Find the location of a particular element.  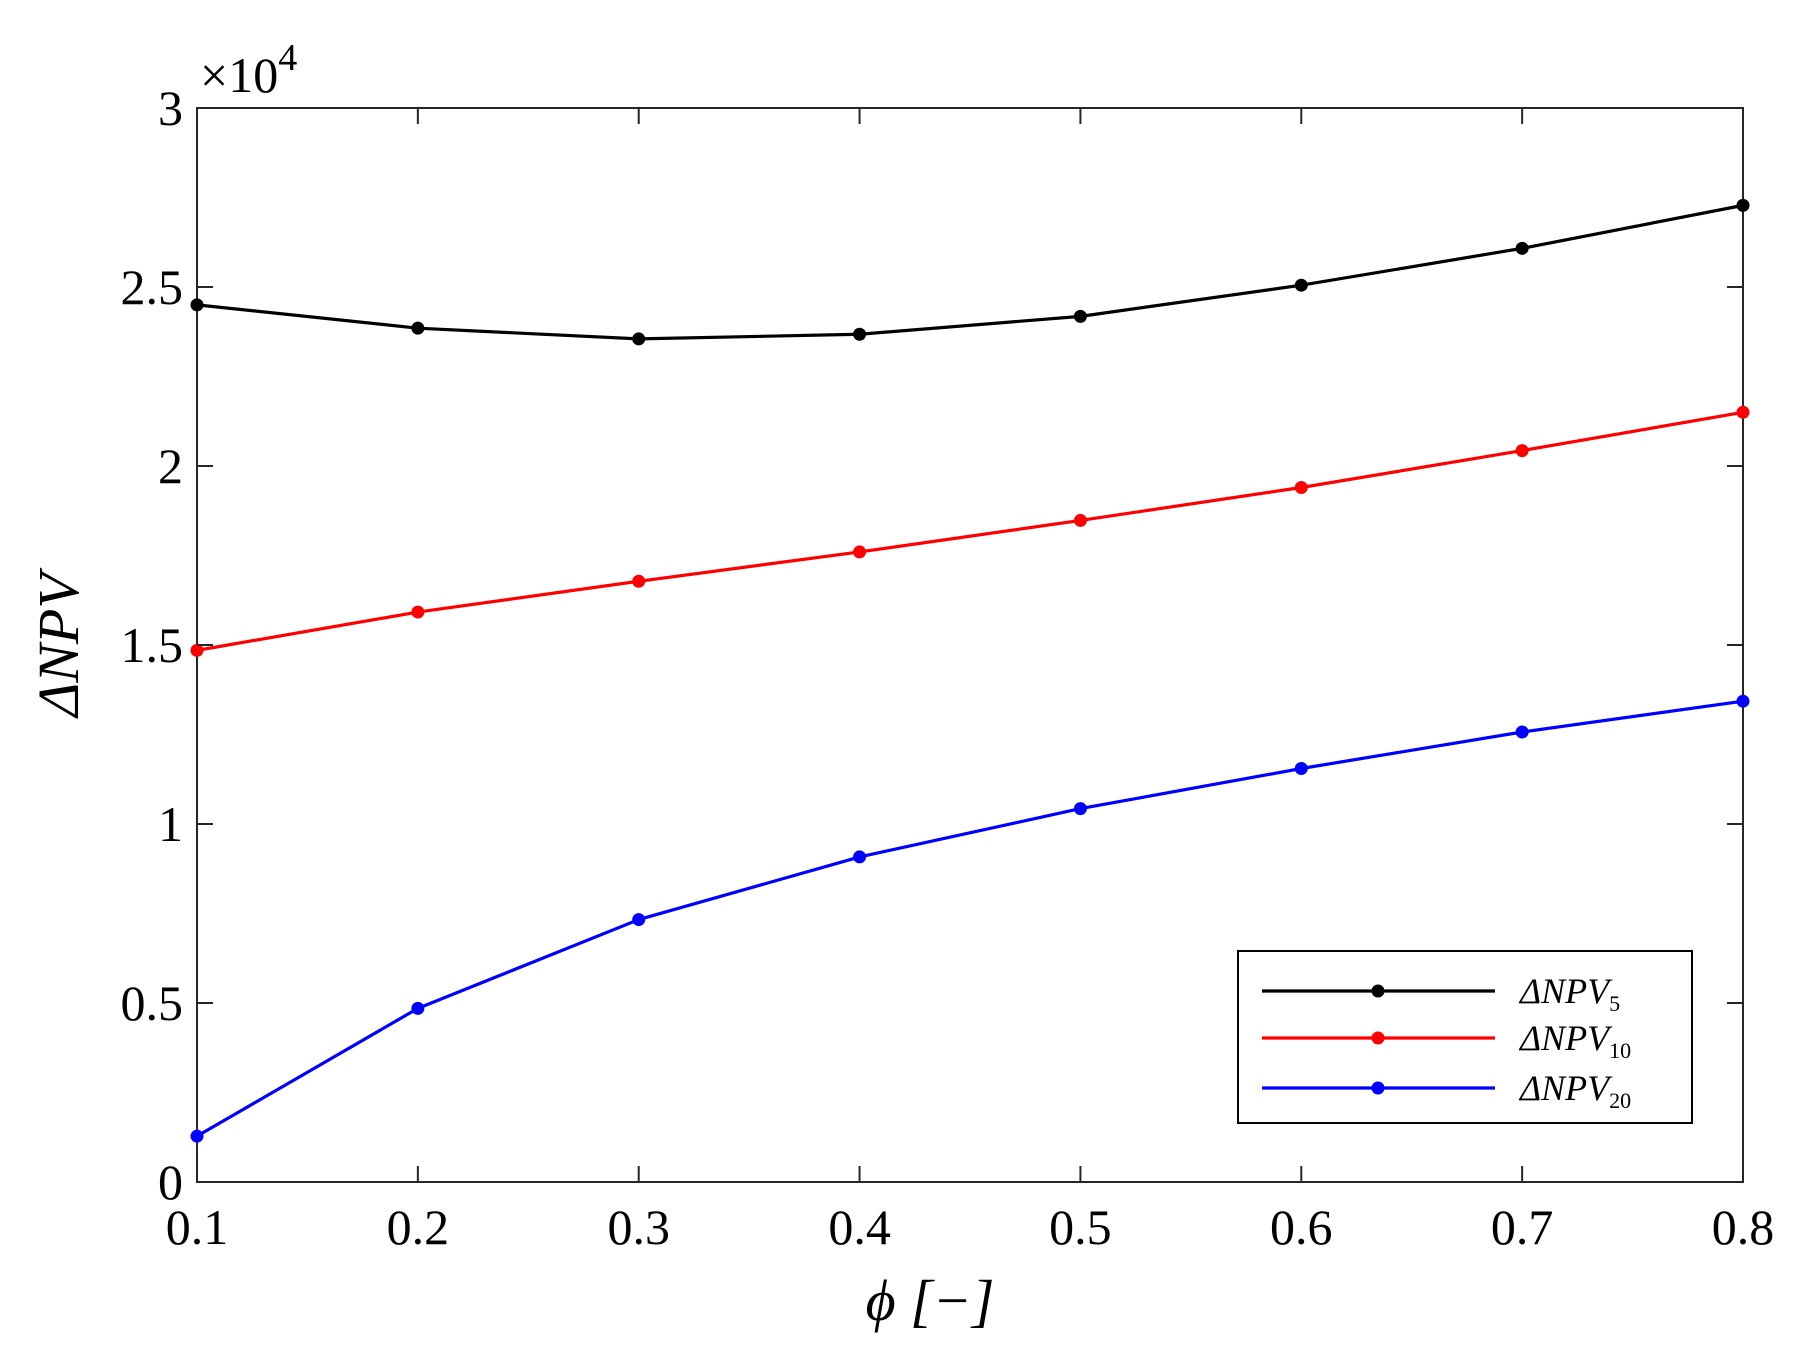

y-tick-label: 1 is located at coordinates (170, 824).